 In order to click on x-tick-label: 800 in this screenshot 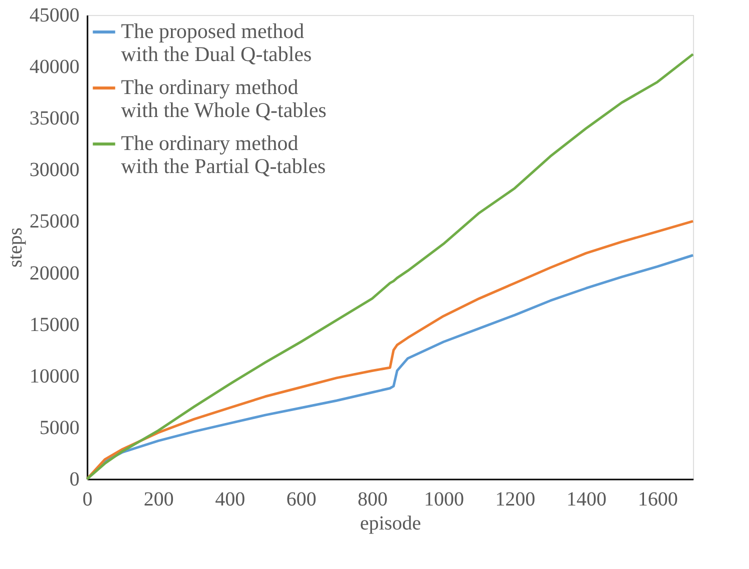, I will do `click(373, 499)`.